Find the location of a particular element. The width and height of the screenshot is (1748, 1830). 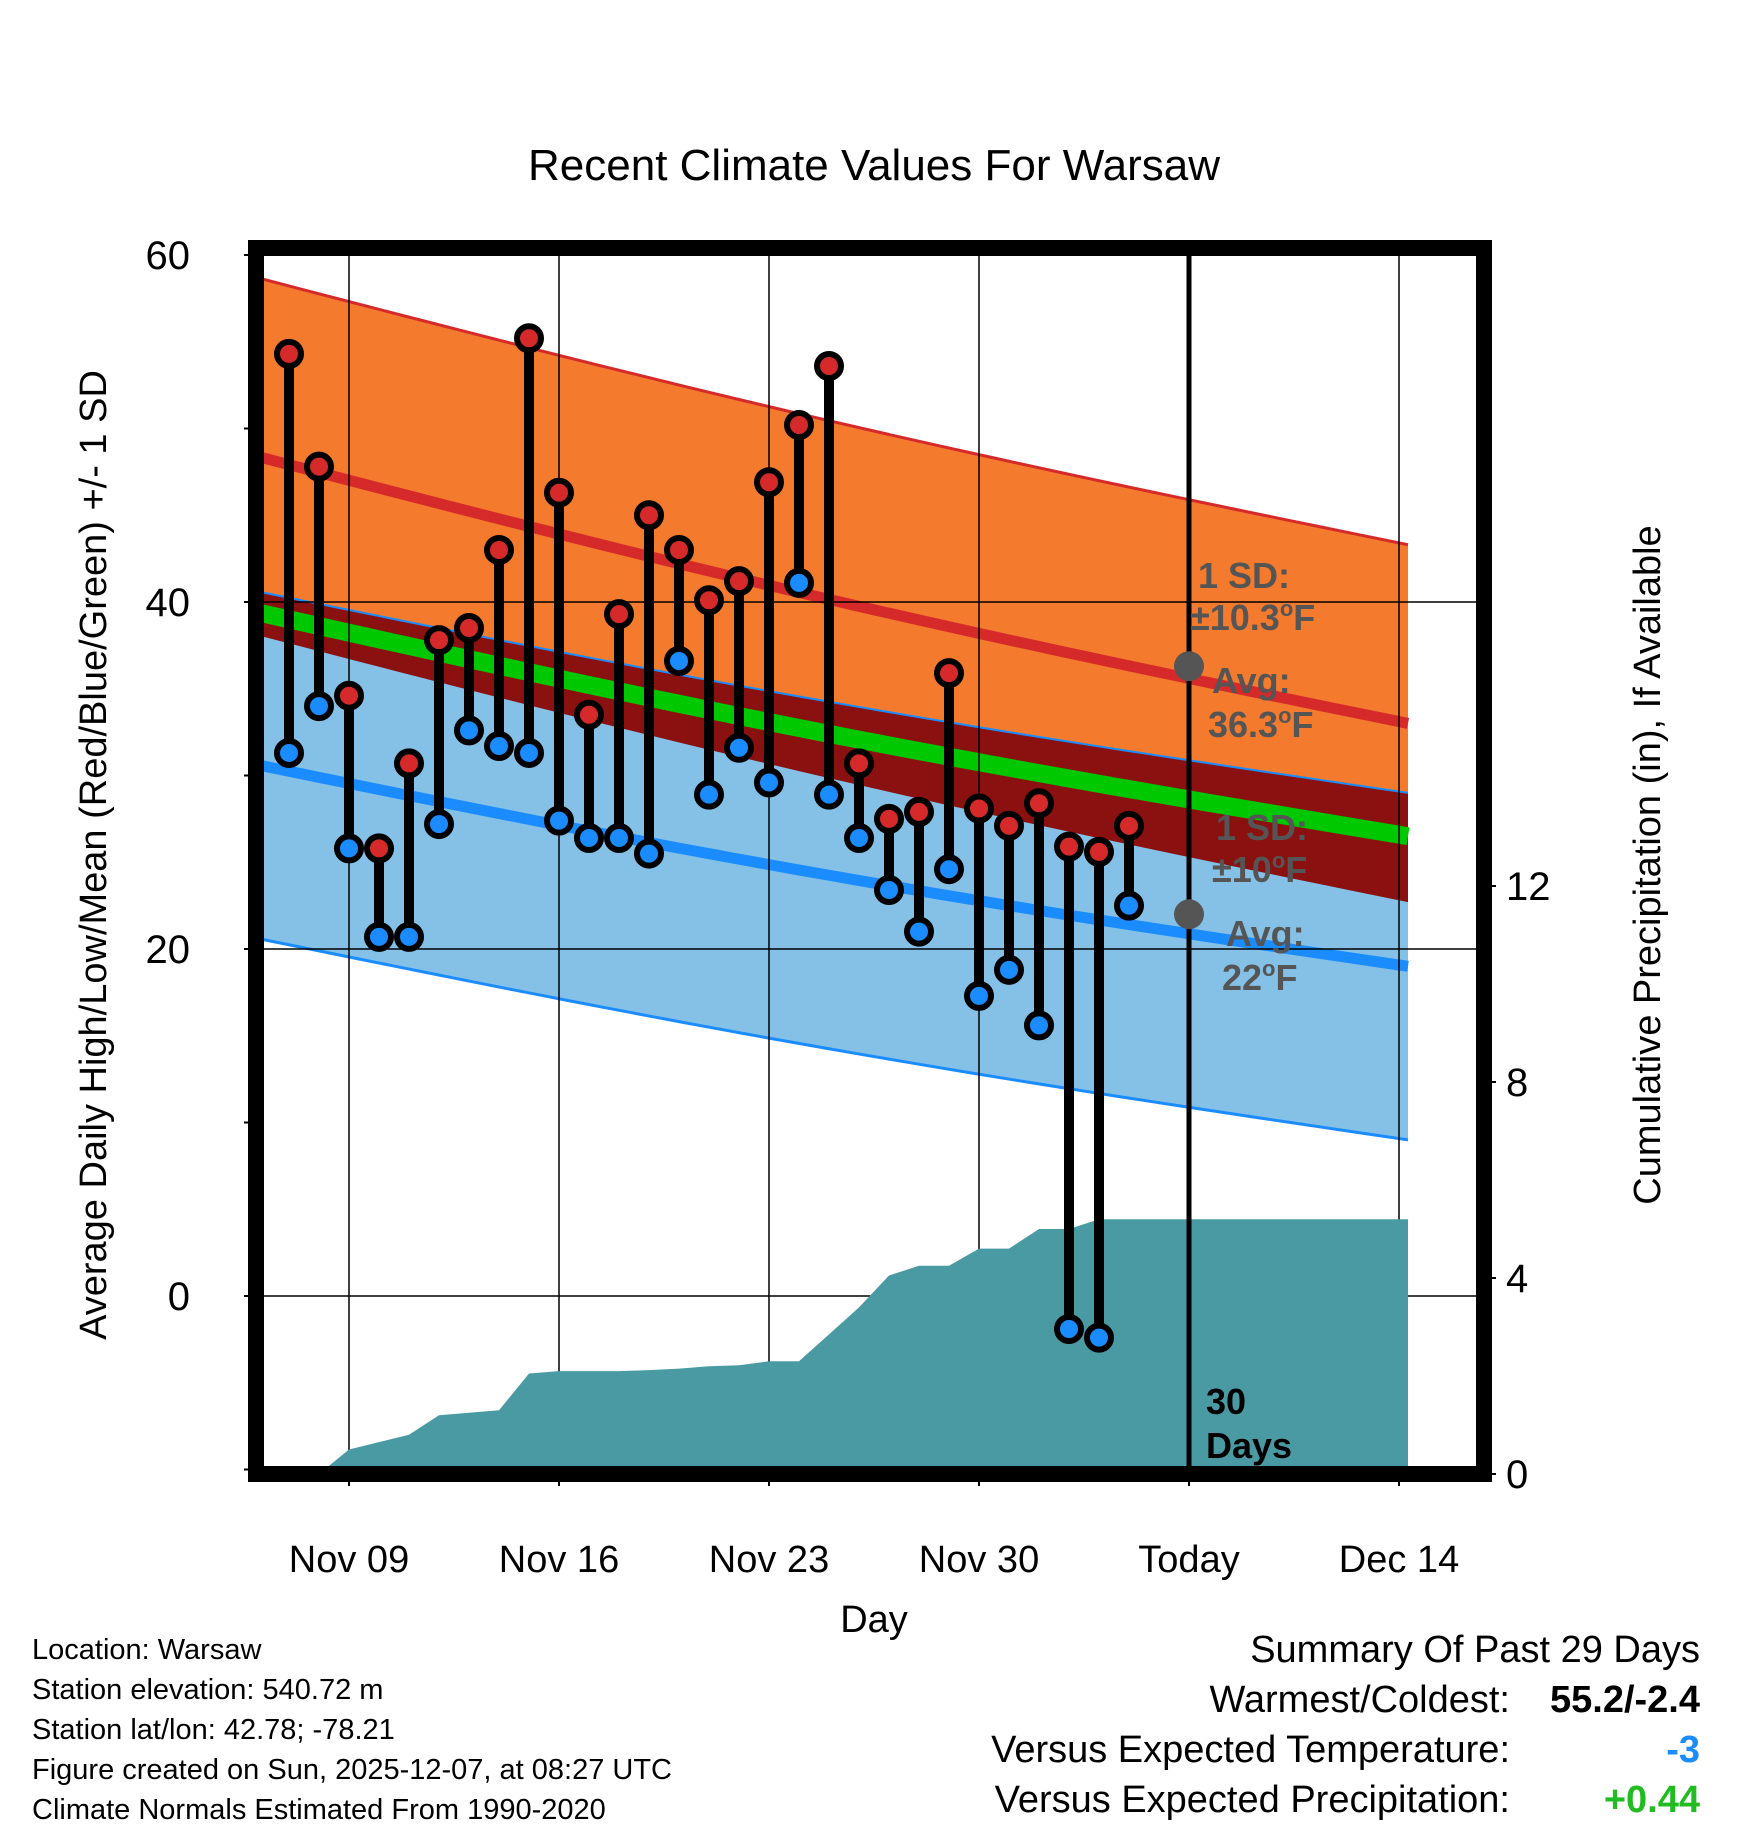

summary-temp: Versus Expected Temperature: -3 is located at coordinates (1345, 1750).